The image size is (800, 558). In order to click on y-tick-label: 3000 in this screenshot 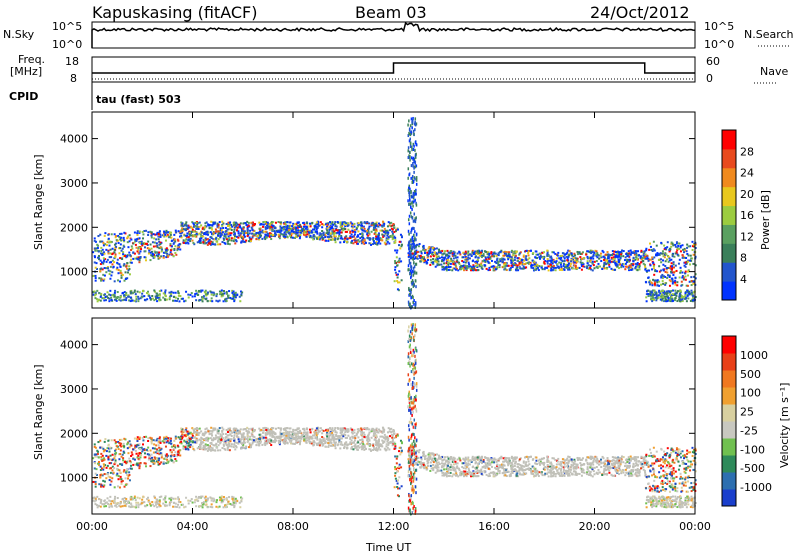, I will do `click(74, 183)`.